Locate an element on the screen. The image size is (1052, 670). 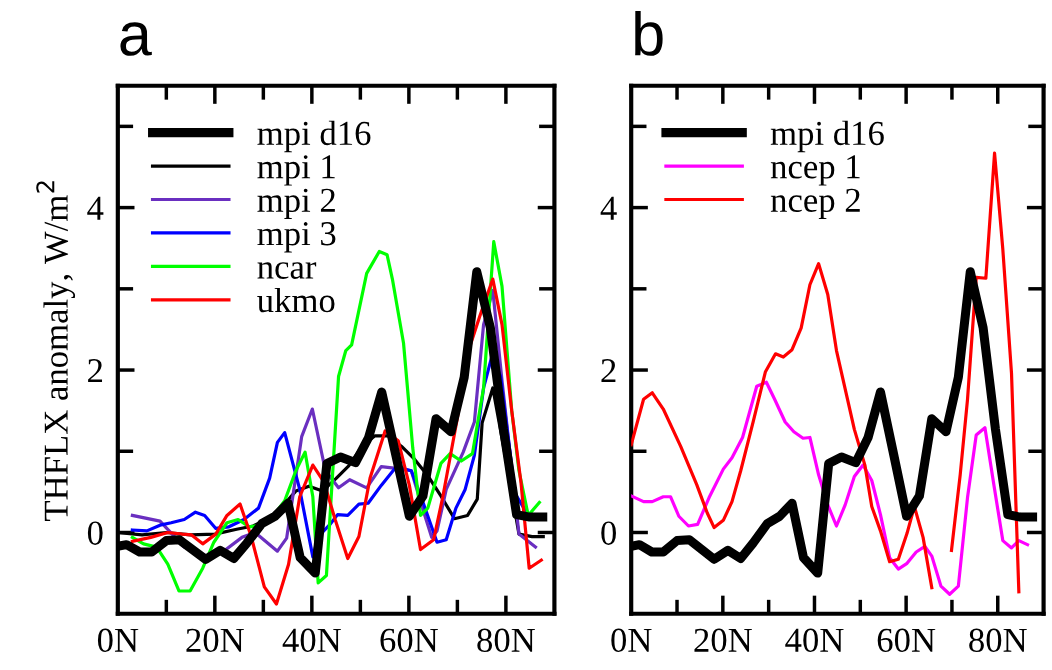
y-axis-title: THFLX anomaly, W/m$^{2}$ is located at coordinates (56, 351).